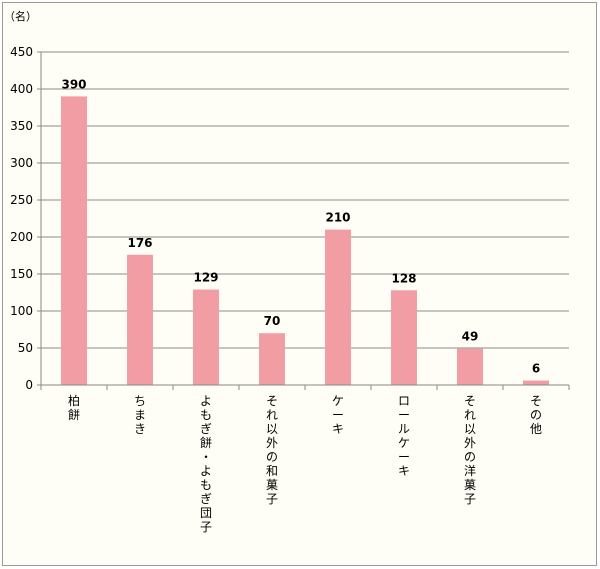 Image resolution: width=600 pixels, height=569 pixels. Describe the element at coordinates (21, 126) in the screenshot. I see `y-tick-label: 350` at that location.